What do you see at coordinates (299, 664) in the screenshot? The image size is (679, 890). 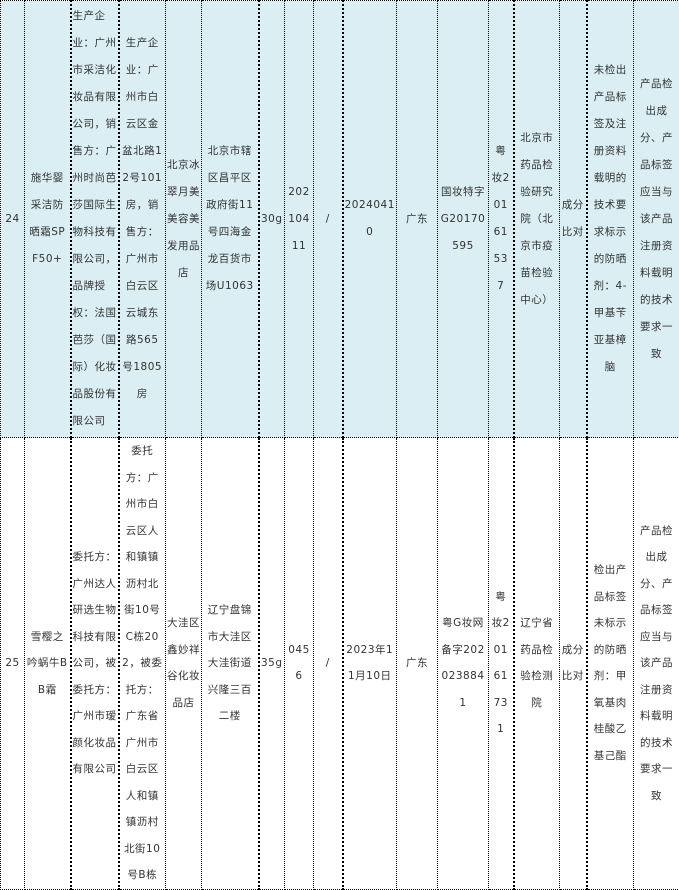 I see `batch: 0456` at bounding box center [299, 664].